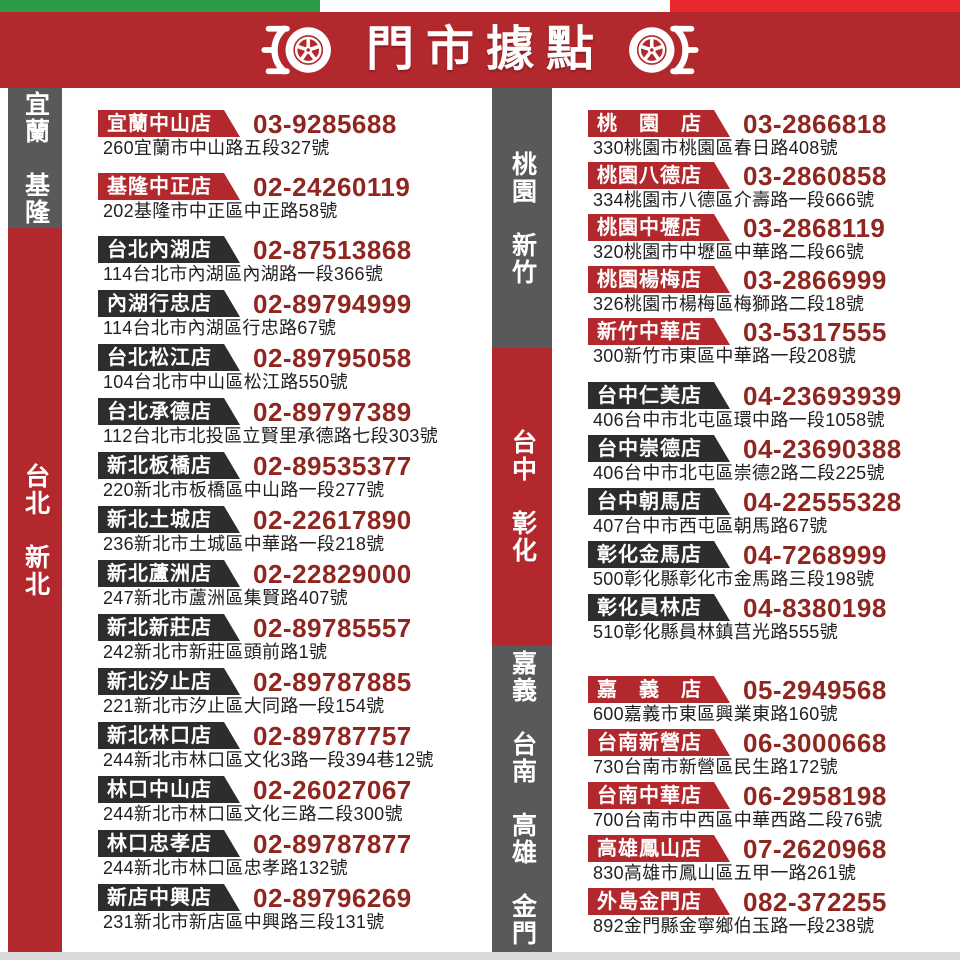  I want to click on store-entry-header: 高雄鳳山店 07-2620968, so click(774, 848).